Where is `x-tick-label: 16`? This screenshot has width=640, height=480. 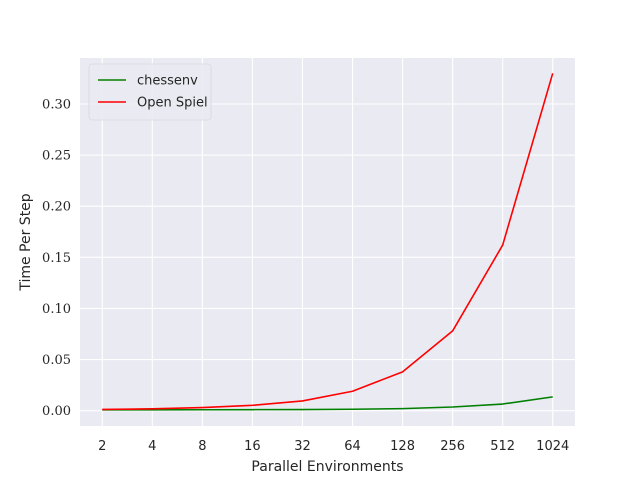 x-tick-label: 16 is located at coordinates (252, 446).